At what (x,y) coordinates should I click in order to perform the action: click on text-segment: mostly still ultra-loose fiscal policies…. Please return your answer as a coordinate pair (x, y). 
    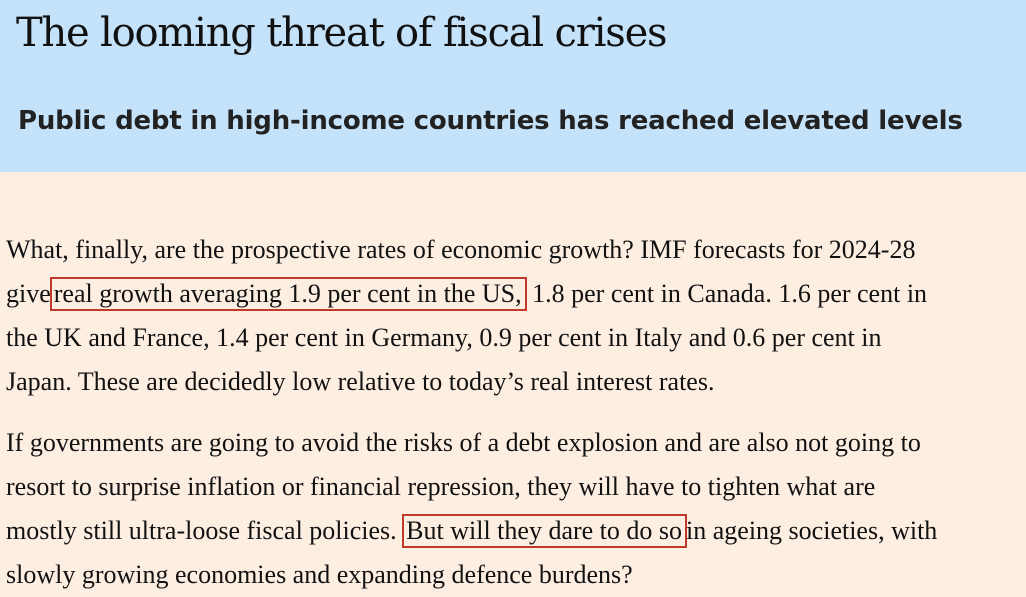
    Looking at the image, I should click on (201, 530).